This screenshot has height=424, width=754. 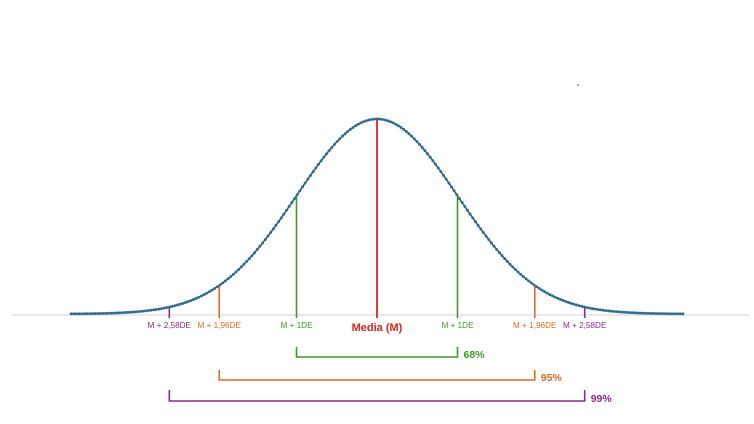 I want to click on confidence-brackets: 68% 95% 99%, so click(x=390, y=376).